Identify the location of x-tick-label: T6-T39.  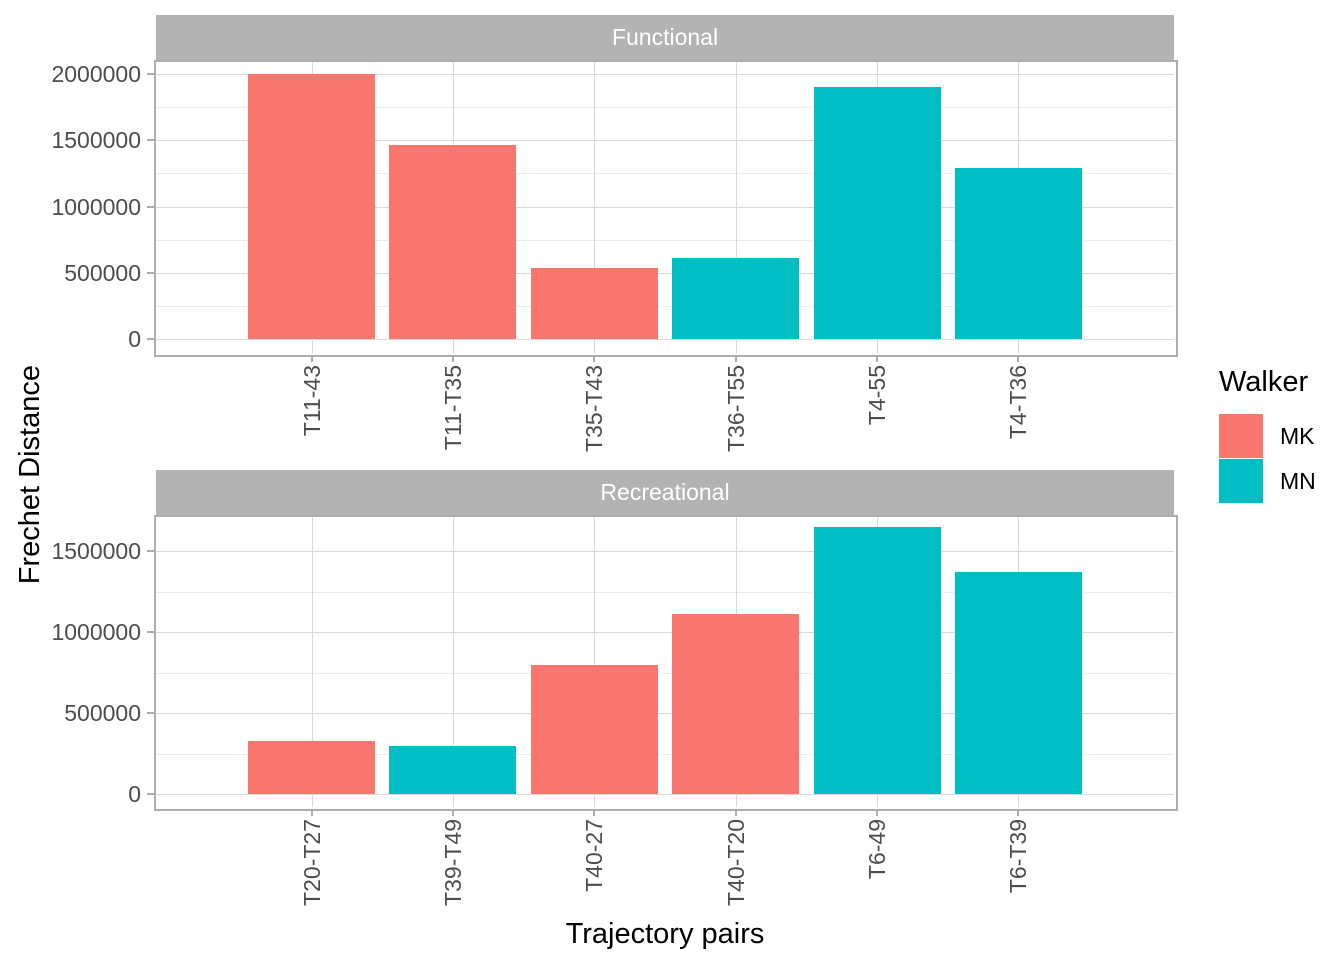
(1018, 856).